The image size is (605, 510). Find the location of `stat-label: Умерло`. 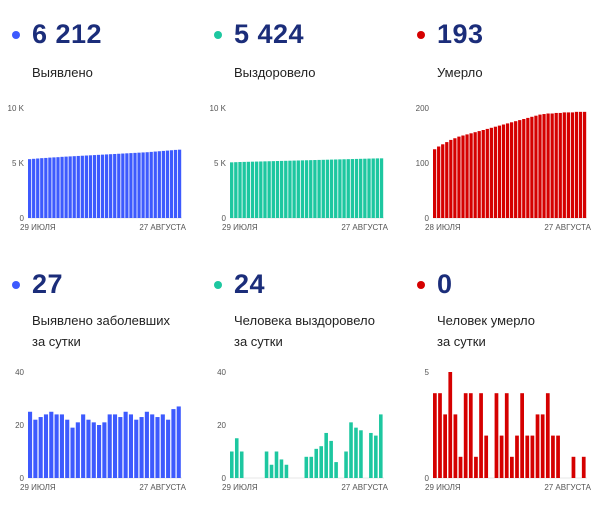

stat-label: Умерло is located at coordinates (460, 72).